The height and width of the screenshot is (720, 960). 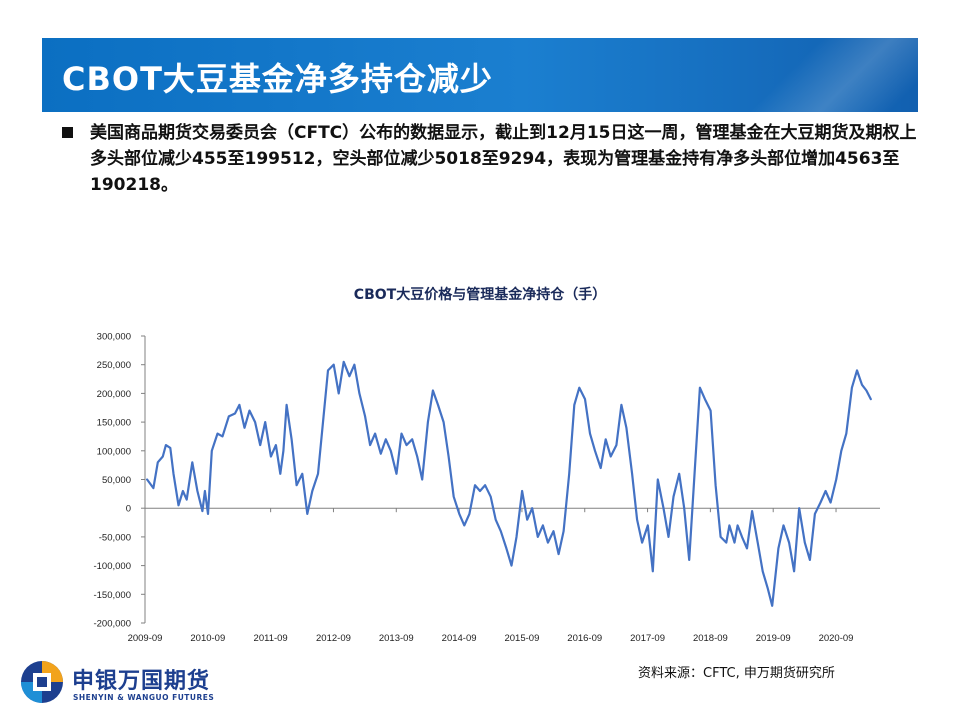 What do you see at coordinates (114, 365) in the screenshot?
I see `y-tick-label: 250,000` at bounding box center [114, 365].